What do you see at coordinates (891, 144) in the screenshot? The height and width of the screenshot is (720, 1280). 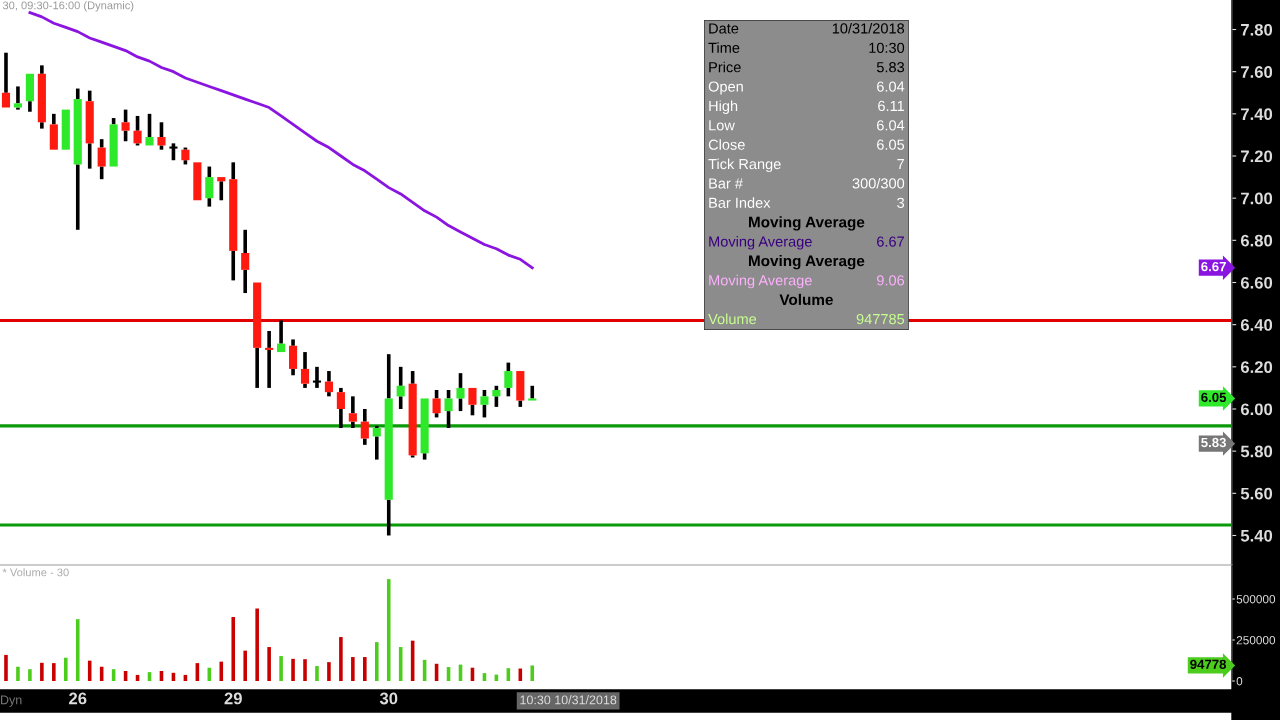 I see `text: 6.05` at bounding box center [891, 144].